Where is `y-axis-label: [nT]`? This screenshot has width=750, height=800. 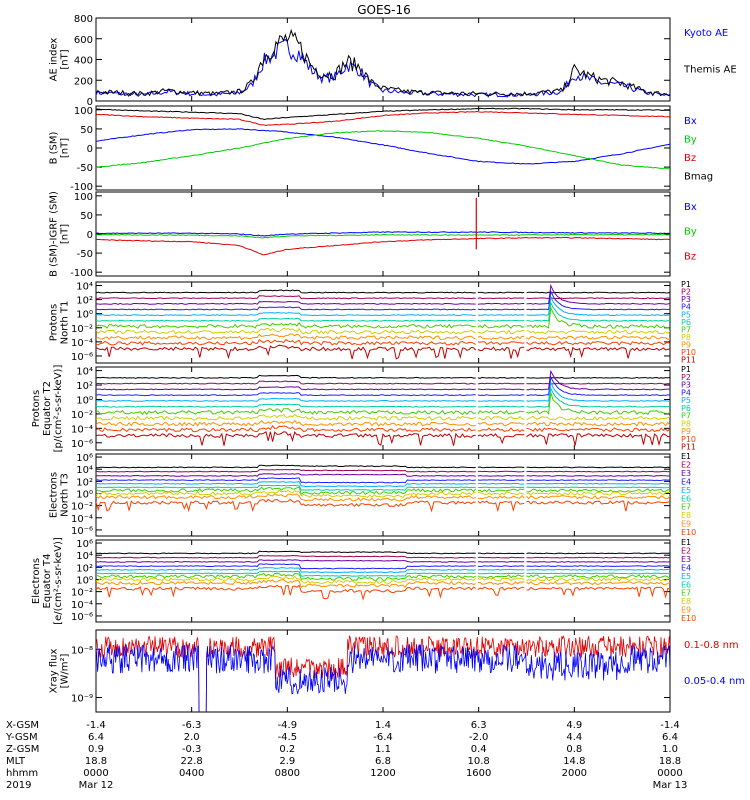
y-axis-label: [nT] is located at coordinates (65, 148).